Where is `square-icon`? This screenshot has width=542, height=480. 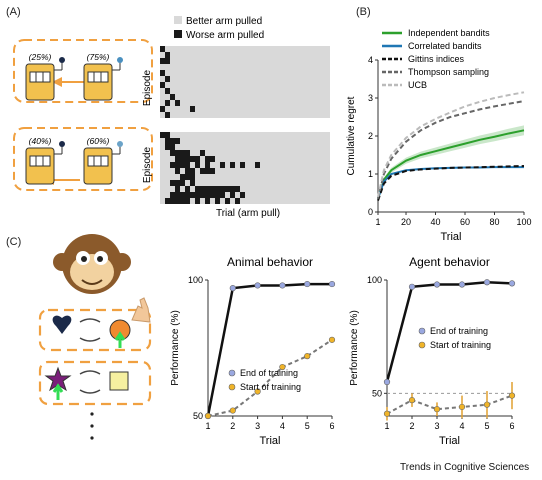 square-icon is located at coordinates (119, 381).